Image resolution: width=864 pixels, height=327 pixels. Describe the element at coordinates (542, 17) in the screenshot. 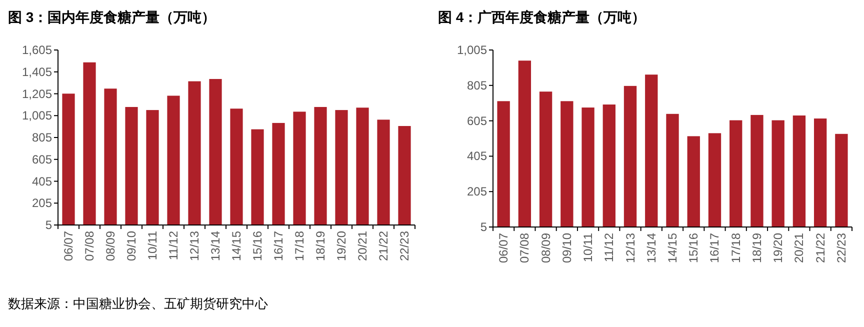

I see `chart-title: 图 4：广西年度食糖产量（万吨）` at that location.